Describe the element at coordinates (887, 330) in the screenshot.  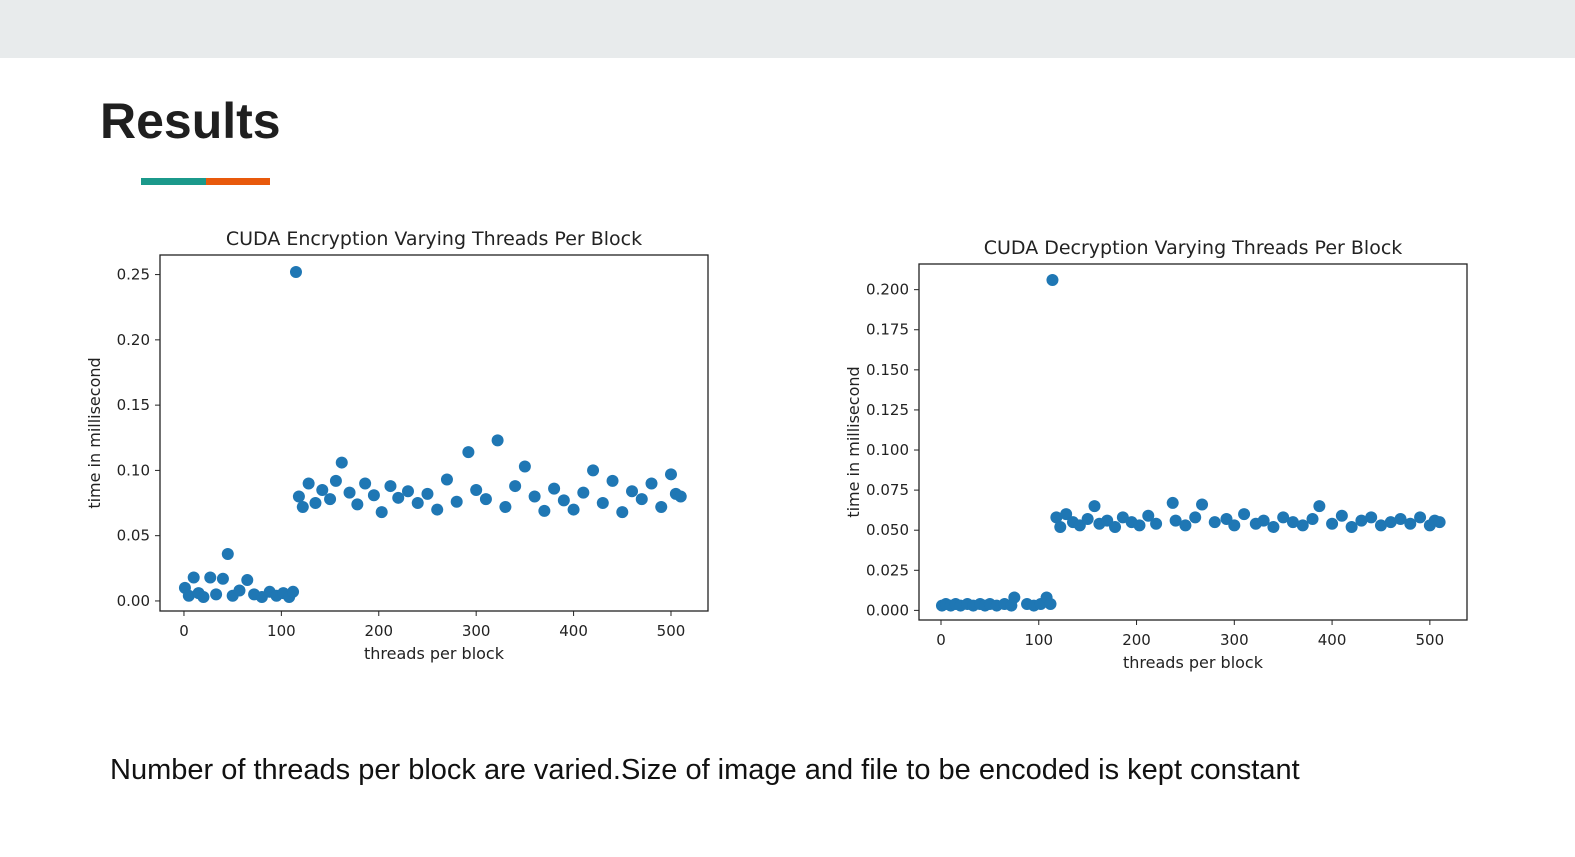
I see `y-tick-label: 0.175` at that location.